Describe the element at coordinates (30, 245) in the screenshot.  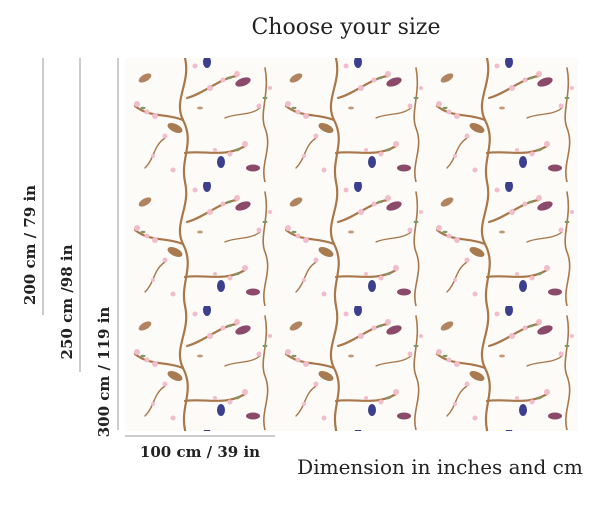
I see `height-label: 200 cm / 79 in` at that location.